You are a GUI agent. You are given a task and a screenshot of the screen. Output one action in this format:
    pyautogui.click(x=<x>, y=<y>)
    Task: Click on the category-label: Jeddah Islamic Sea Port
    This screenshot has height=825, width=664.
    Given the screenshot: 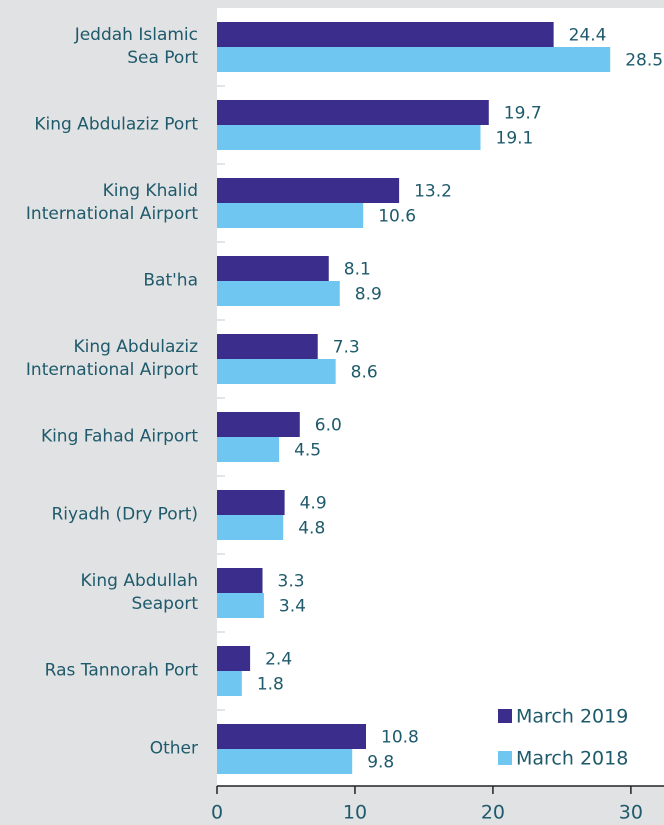 What is the action you would take?
    pyautogui.click(x=136, y=46)
    